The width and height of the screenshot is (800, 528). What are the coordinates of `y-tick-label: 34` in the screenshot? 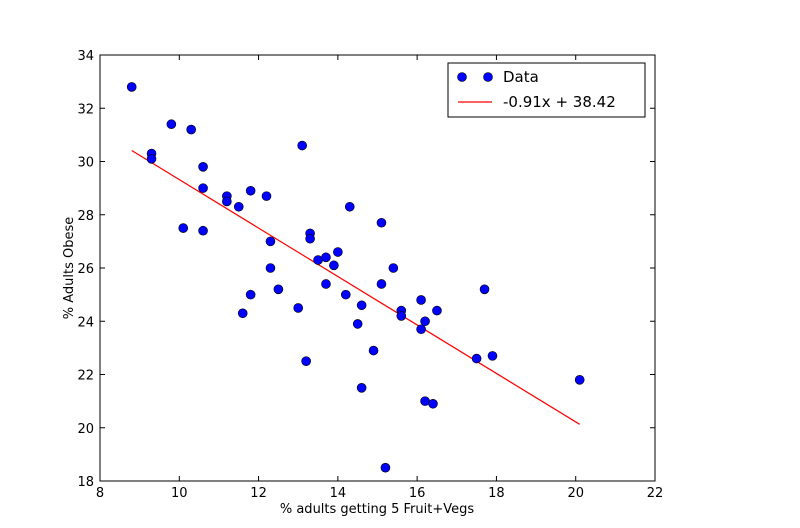 It's located at (85, 56).